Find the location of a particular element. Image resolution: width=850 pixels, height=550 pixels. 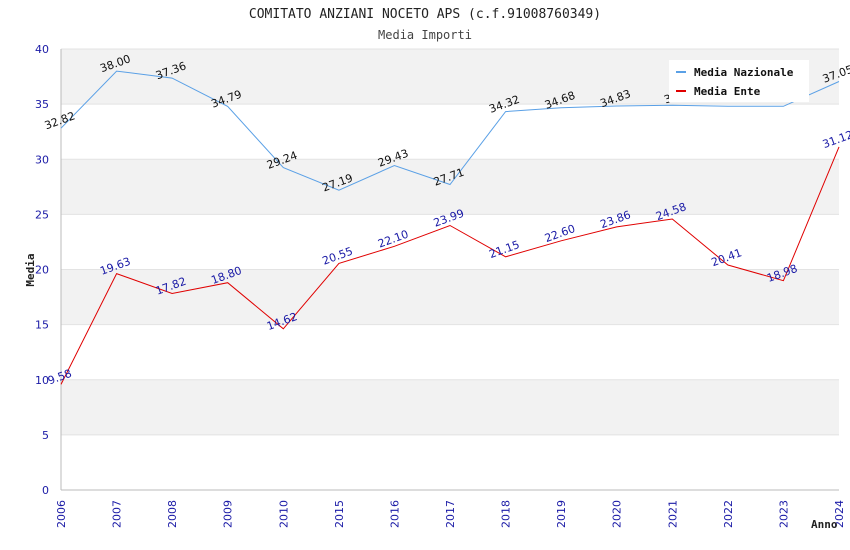

x-tick-label: 2008 is located at coordinates (172, 514).